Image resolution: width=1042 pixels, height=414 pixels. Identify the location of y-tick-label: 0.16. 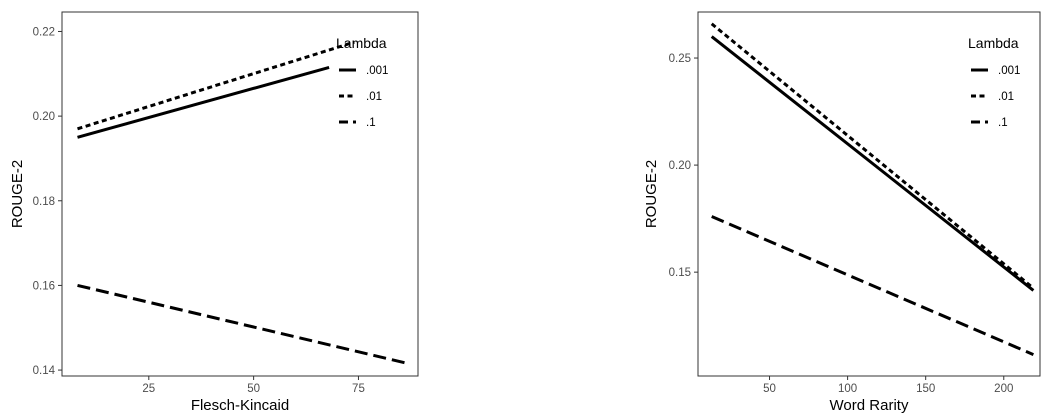
(44, 286).